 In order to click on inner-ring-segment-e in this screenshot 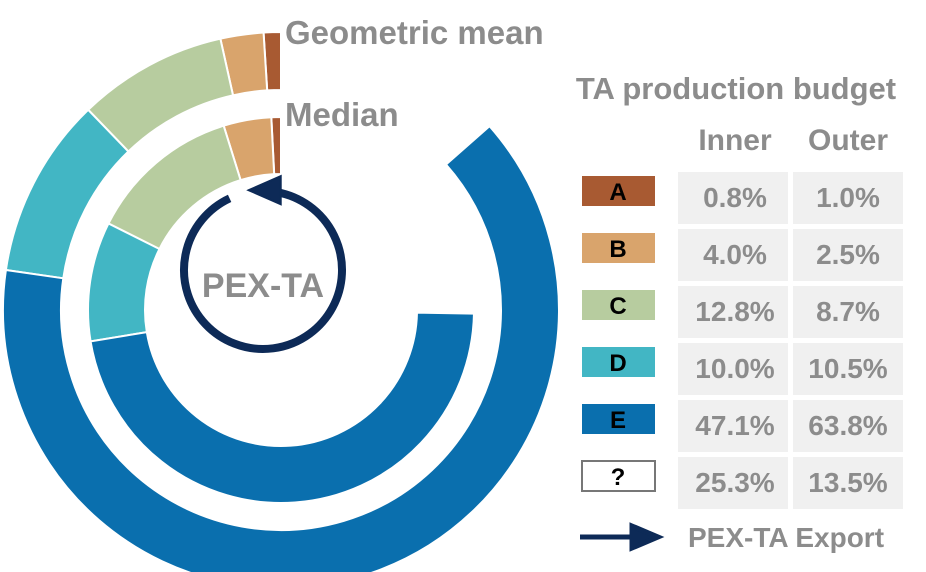, I will do `click(282, 407)`.